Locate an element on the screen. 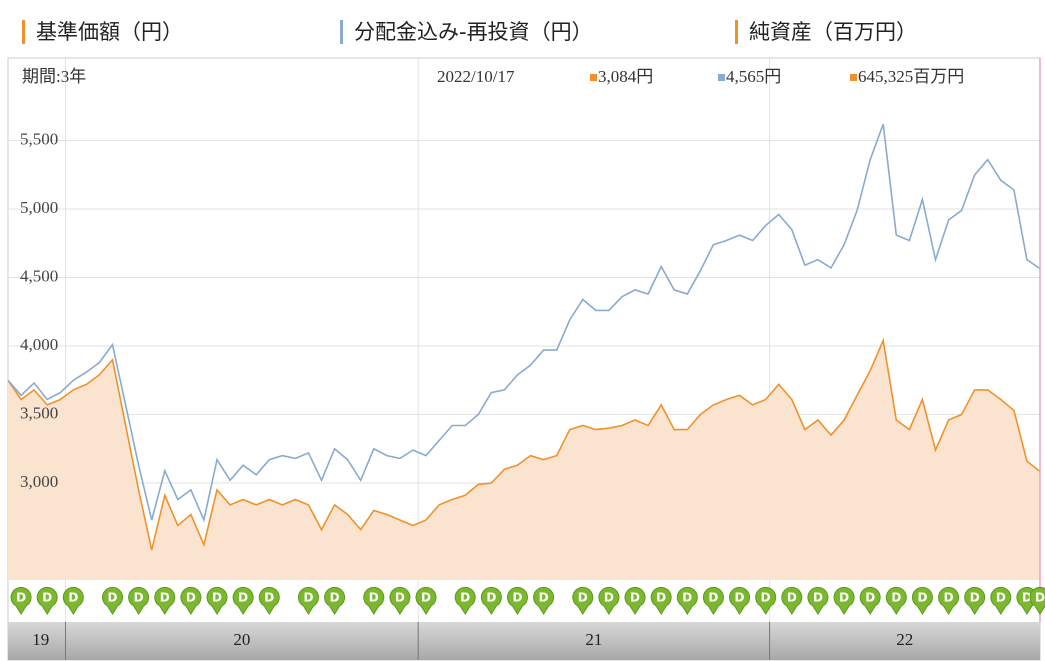 This screenshot has width=1045, height=661. year-bar is located at coordinates (524, 641).